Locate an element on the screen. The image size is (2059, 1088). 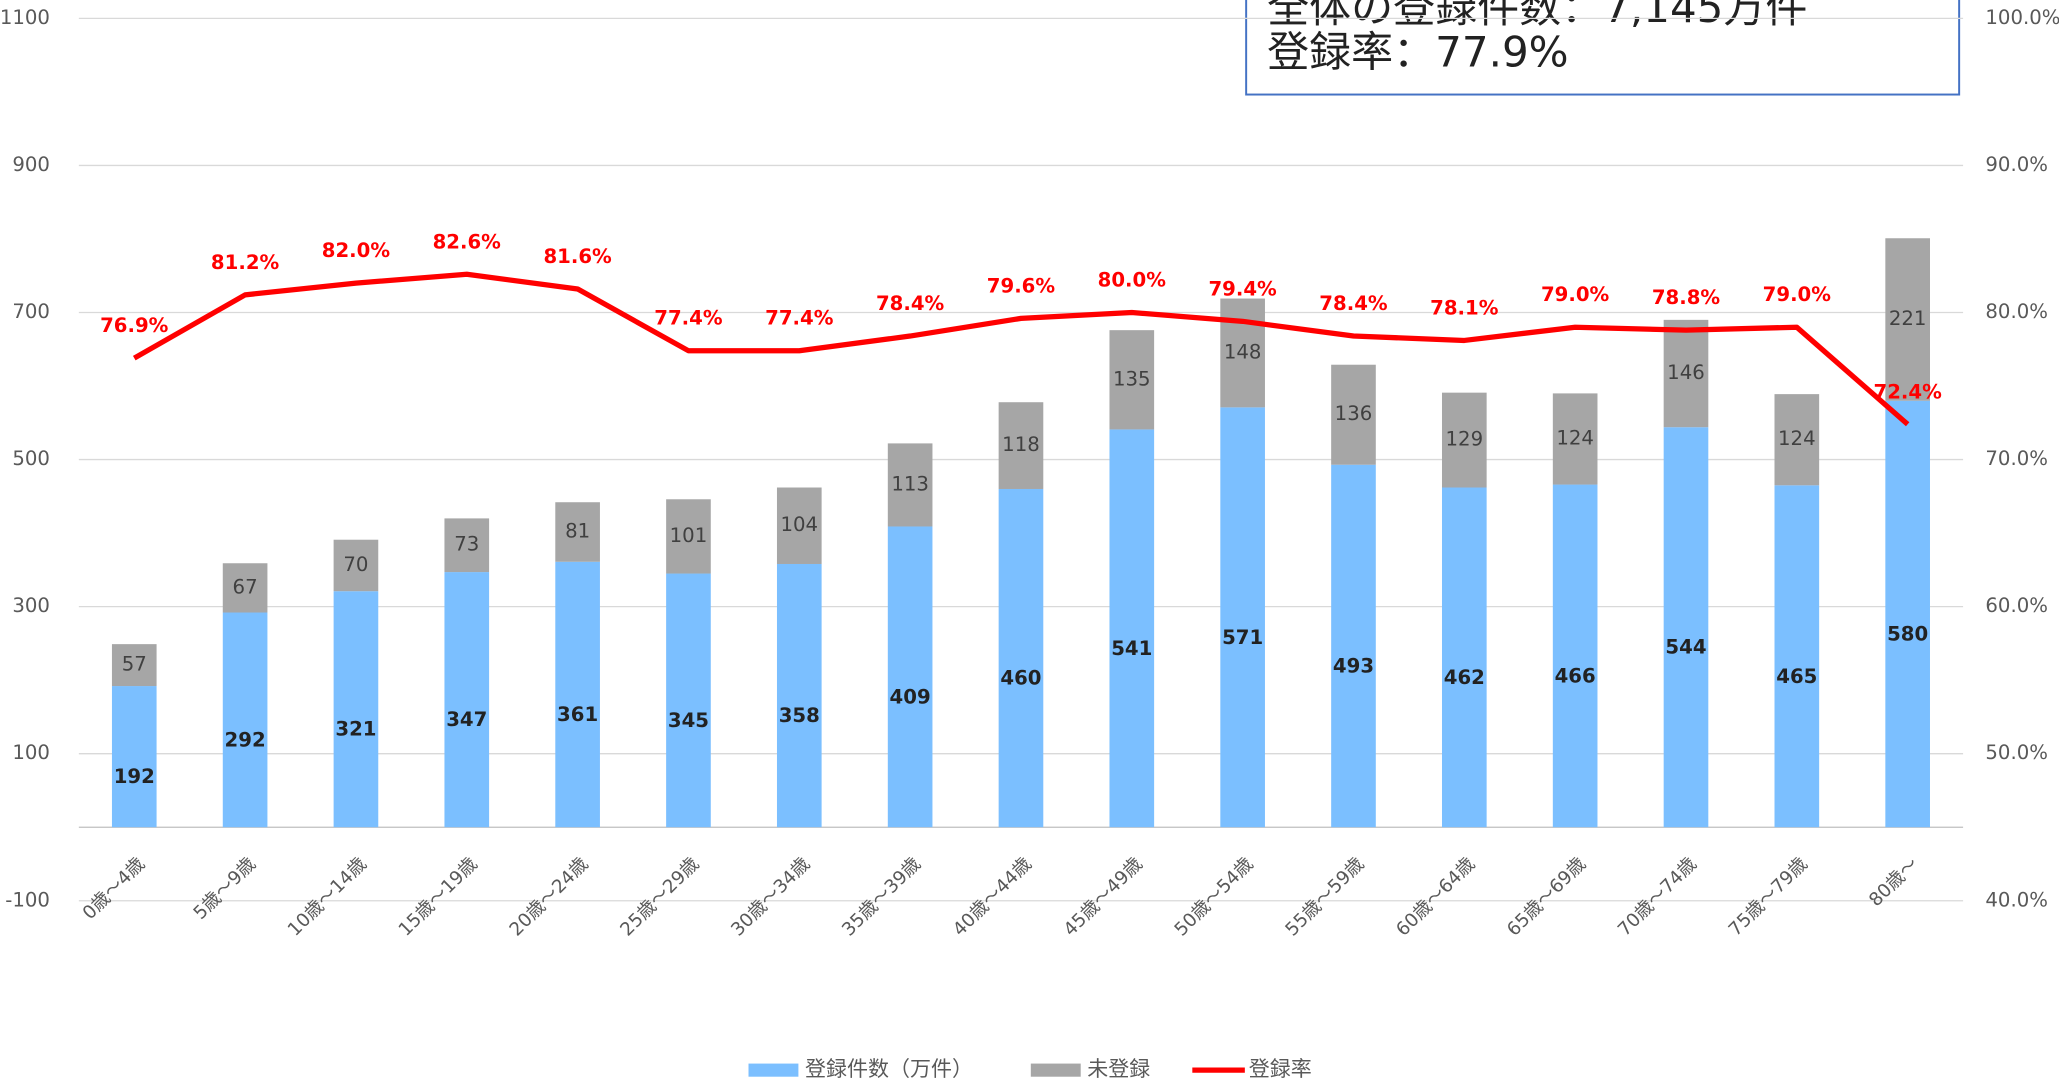
data-label: 81 is located at coordinates (577, 530).